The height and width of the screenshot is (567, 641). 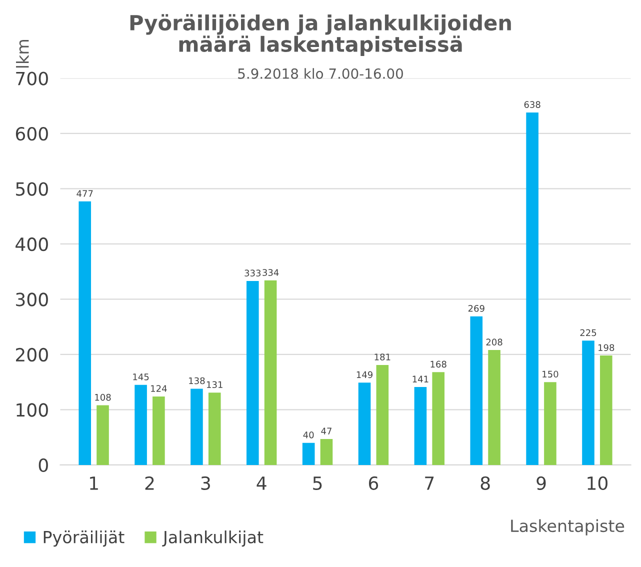 What do you see at coordinates (382, 357) in the screenshot?
I see `data-label: 181` at bounding box center [382, 357].